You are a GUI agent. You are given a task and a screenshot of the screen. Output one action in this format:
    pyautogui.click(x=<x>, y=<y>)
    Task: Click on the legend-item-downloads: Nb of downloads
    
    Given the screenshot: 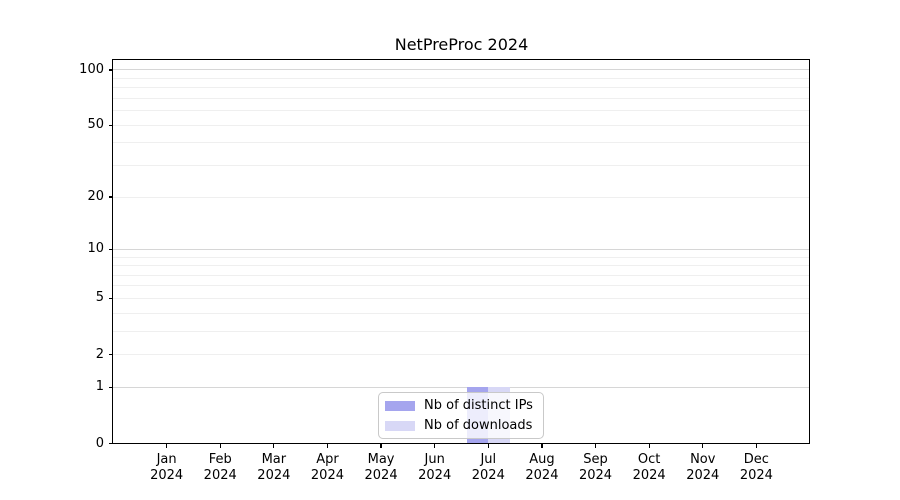 What is the action you would take?
    pyautogui.click(x=461, y=425)
    